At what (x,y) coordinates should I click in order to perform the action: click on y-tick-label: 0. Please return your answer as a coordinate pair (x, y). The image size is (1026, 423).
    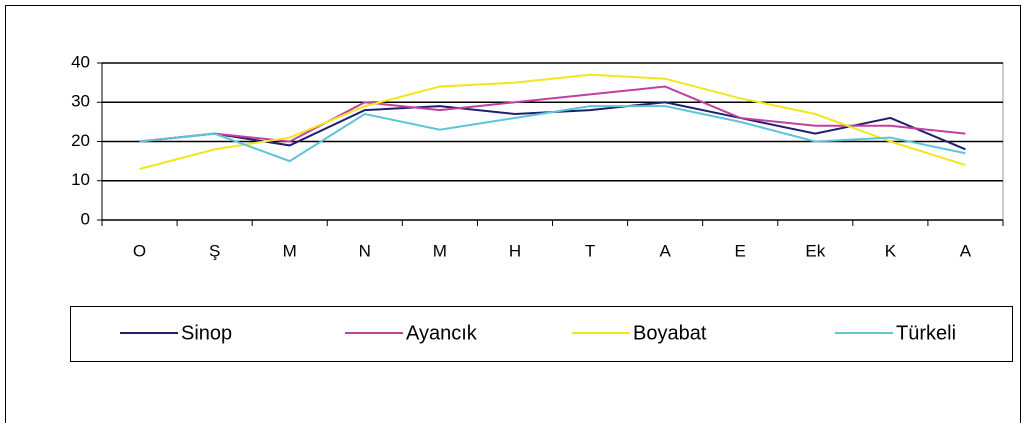
    Looking at the image, I should click on (85, 218).